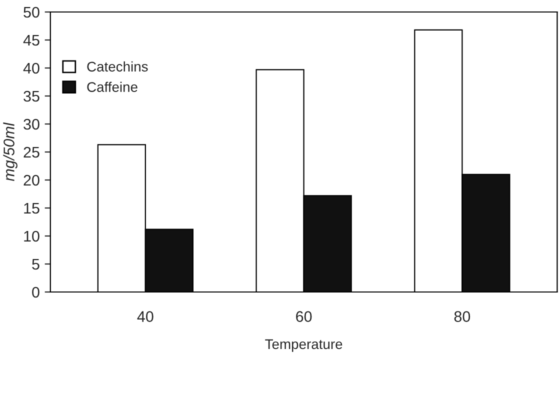 This screenshot has width=560, height=400. Describe the element at coordinates (31, 40) in the screenshot. I see `y-tick-label: 45` at that location.